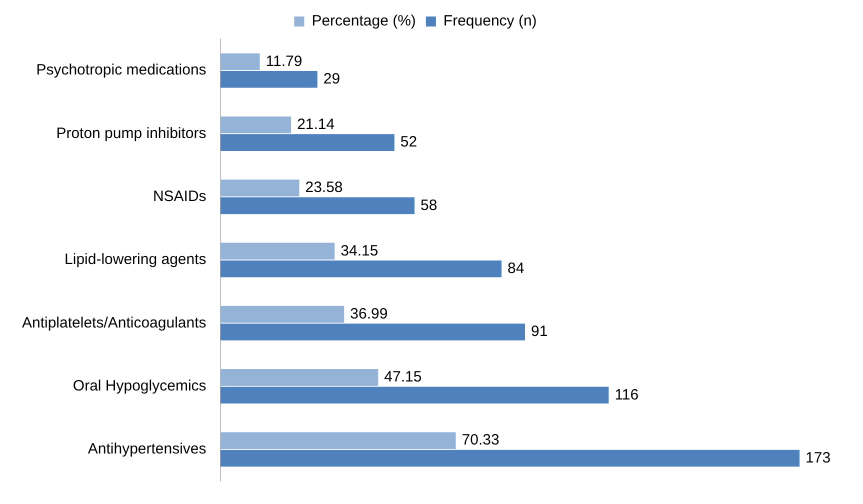 The height and width of the screenshot is (504, 863). What do you see at coordinates (135, 259) in the screenshot?
I see `y-tick-label: Lipid-lowering agents` at bounding box center [135, 259].